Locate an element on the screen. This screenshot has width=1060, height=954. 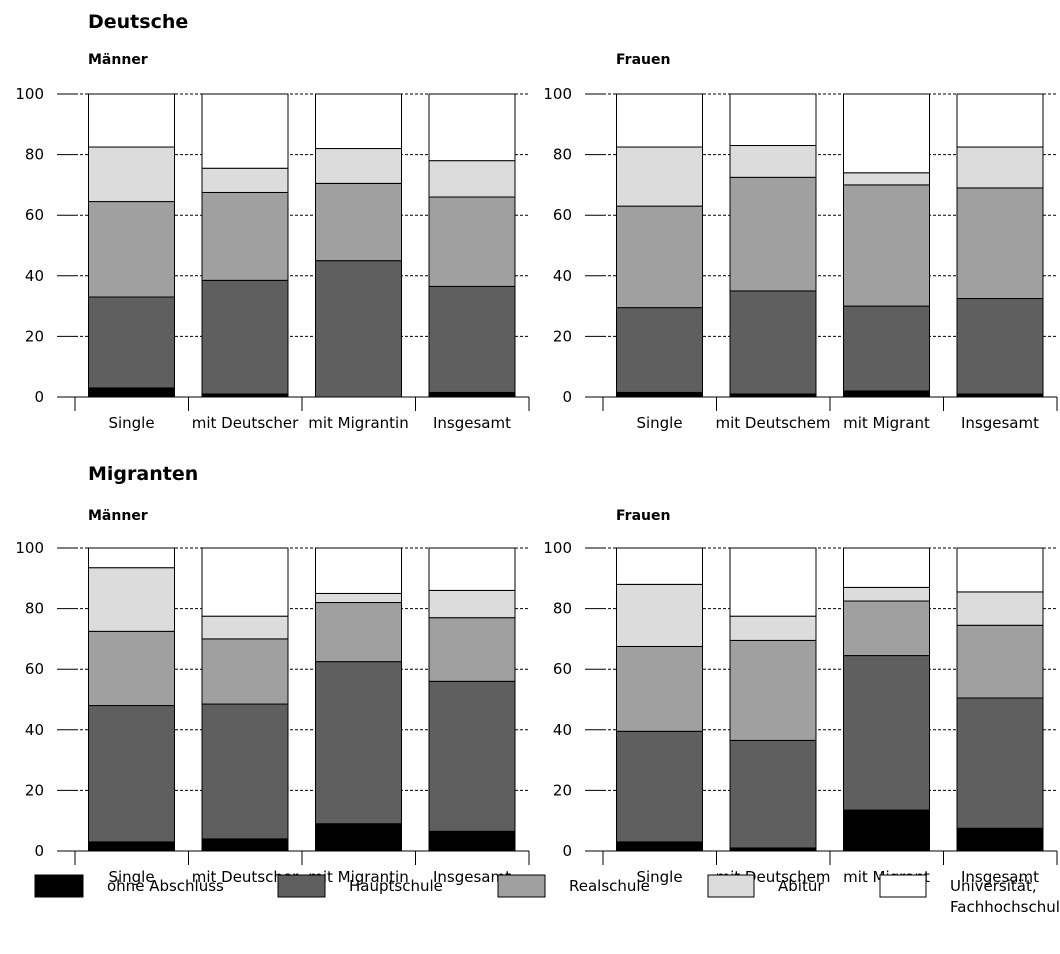
legend-label: Abitur is located at coordinates (801, 886).